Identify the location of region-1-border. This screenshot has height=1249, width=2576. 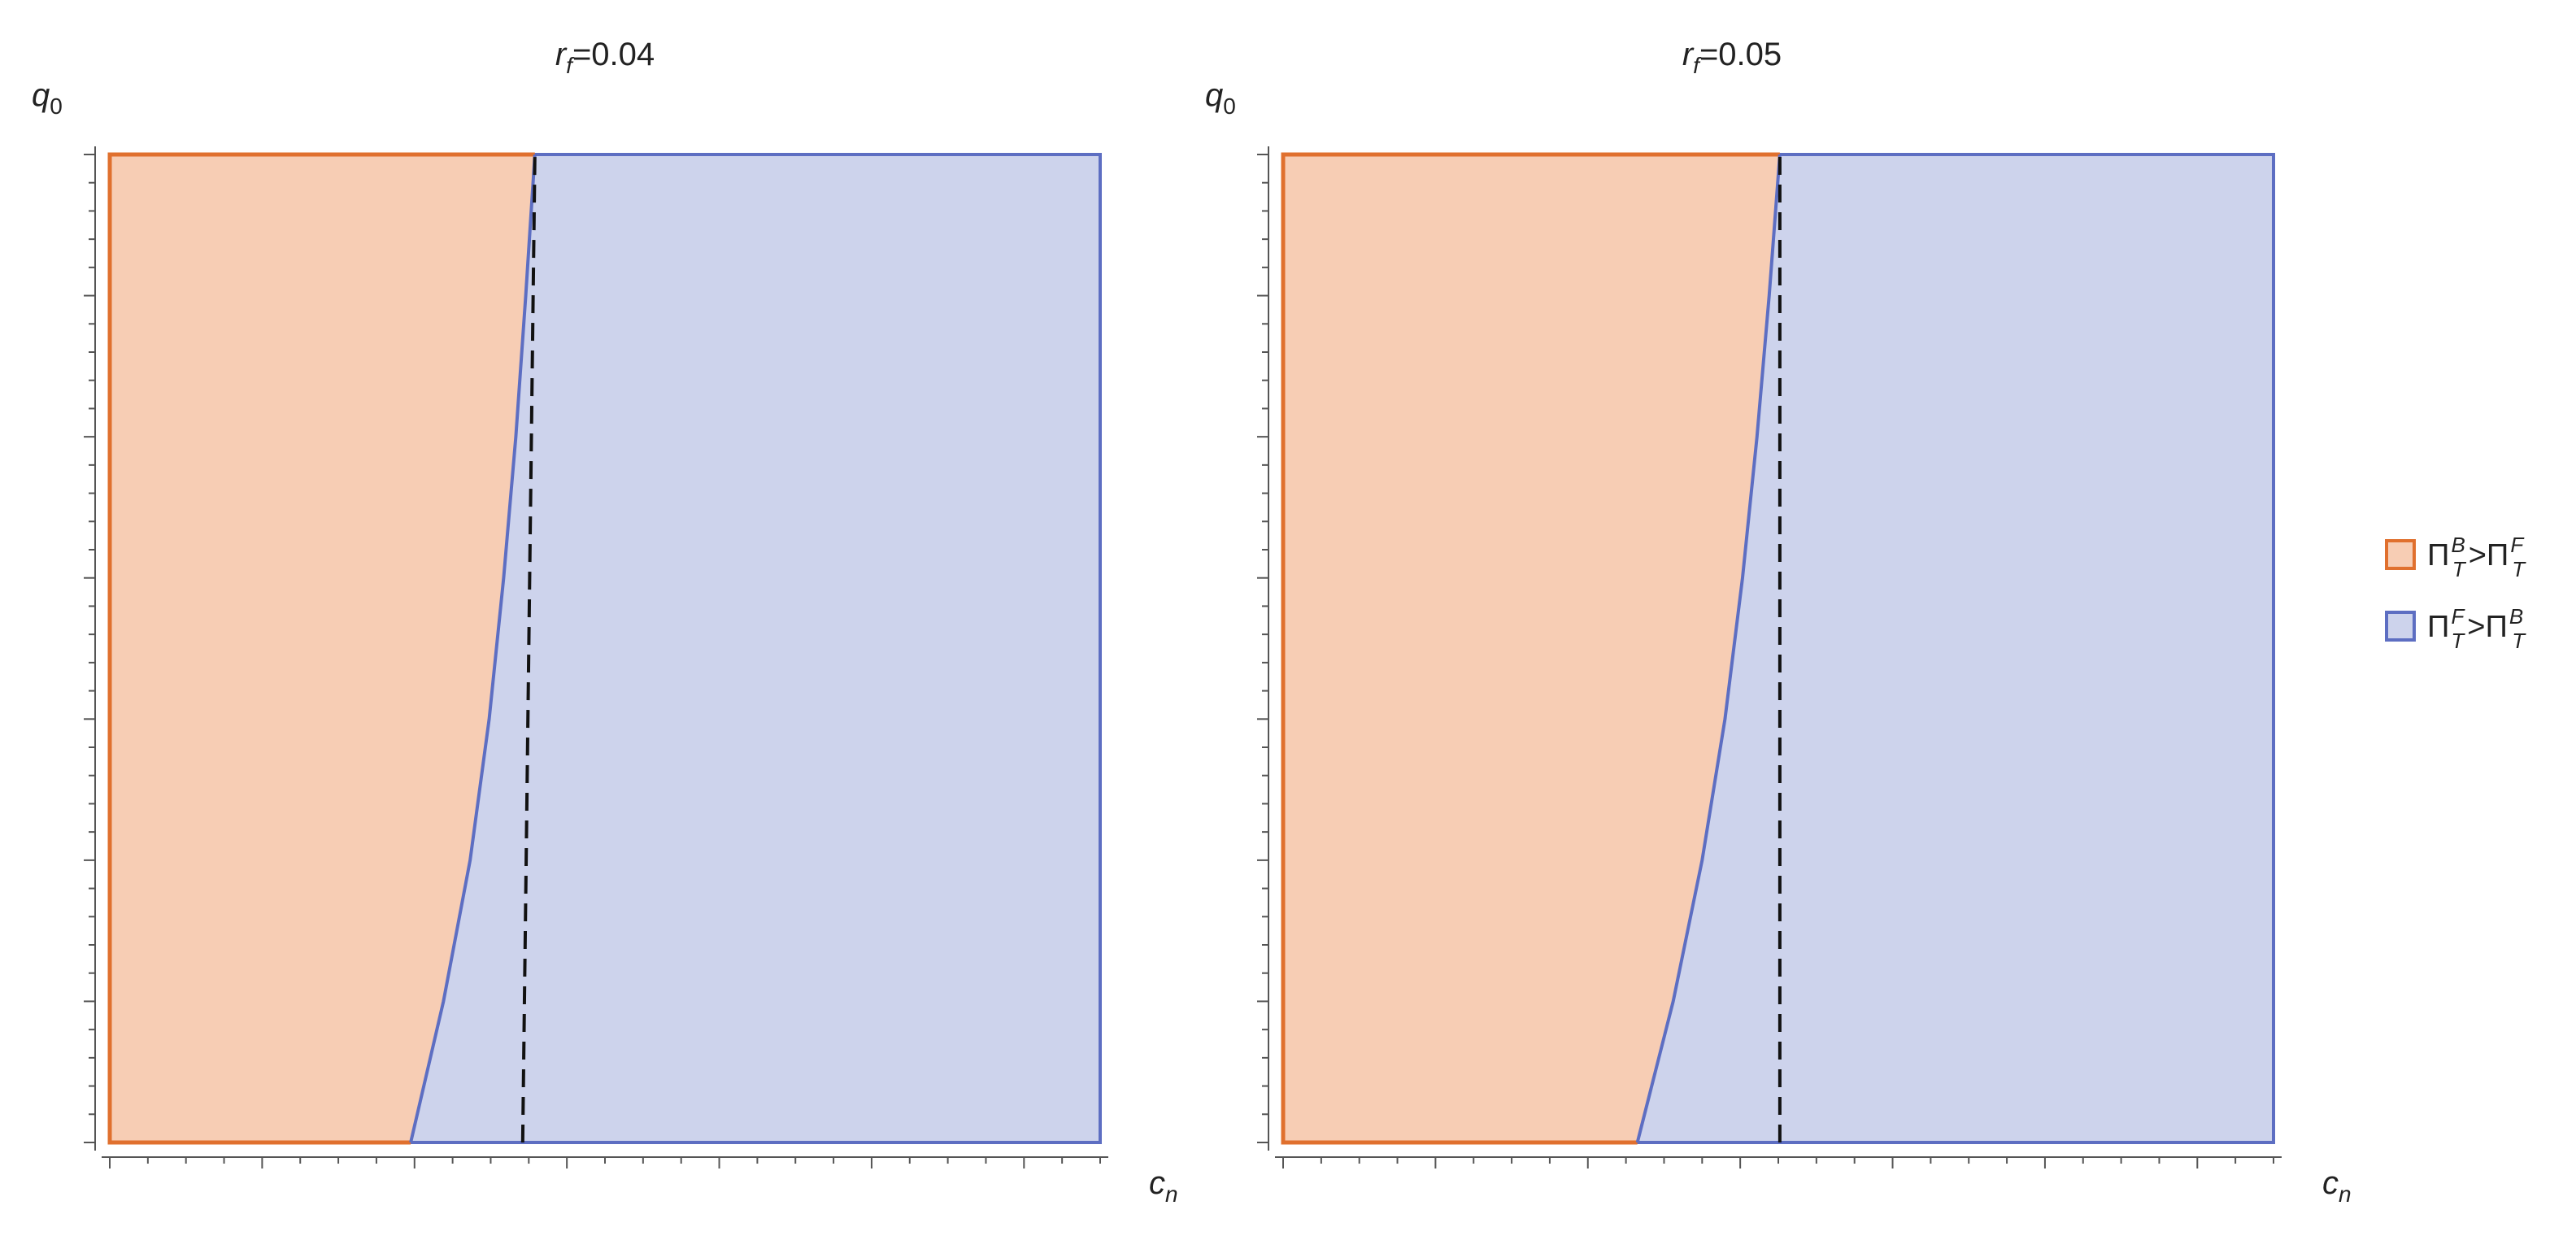
(321, 648).